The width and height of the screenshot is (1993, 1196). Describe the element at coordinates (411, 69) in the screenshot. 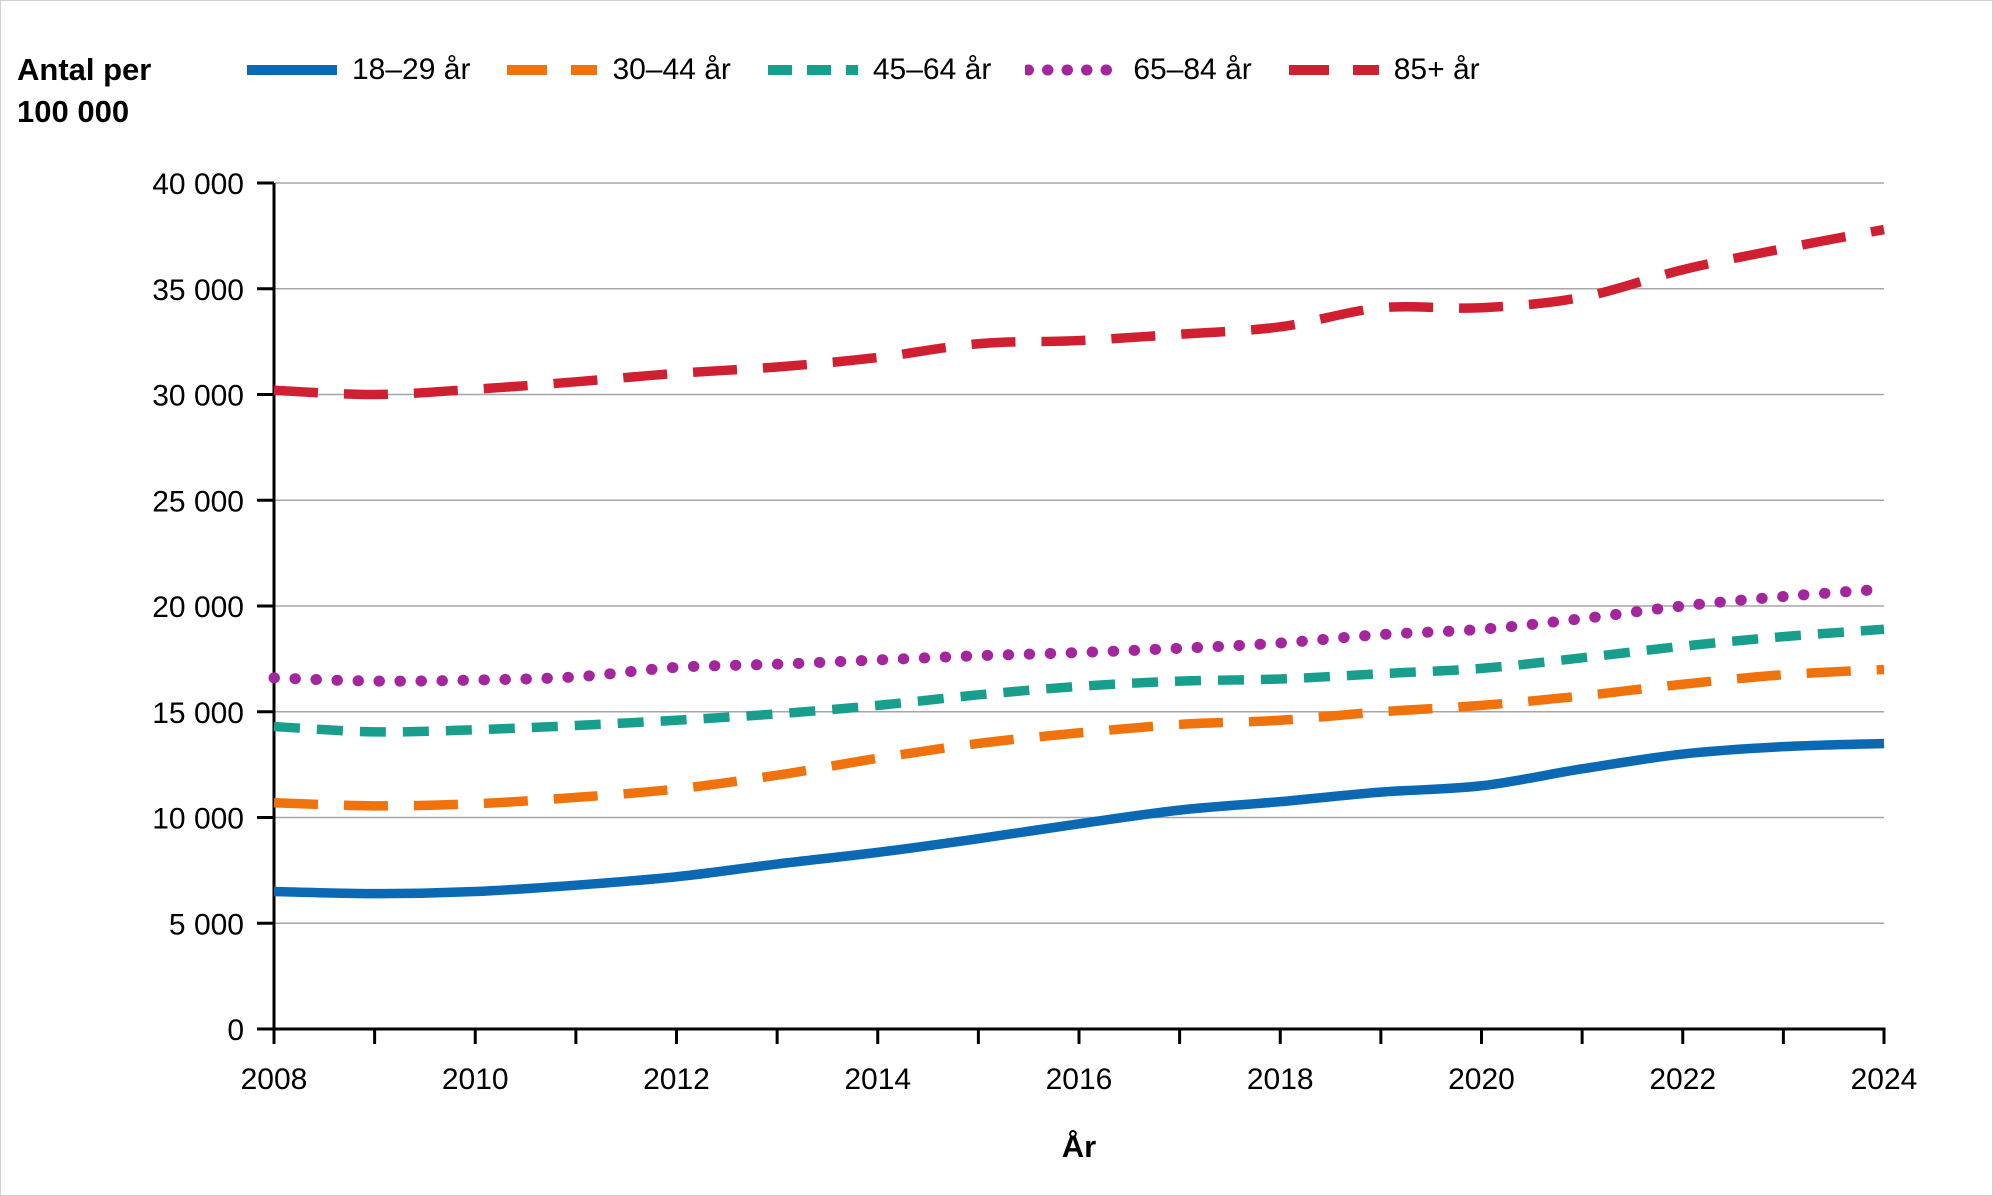

I see `legend-label: 18–29 år` at that location.